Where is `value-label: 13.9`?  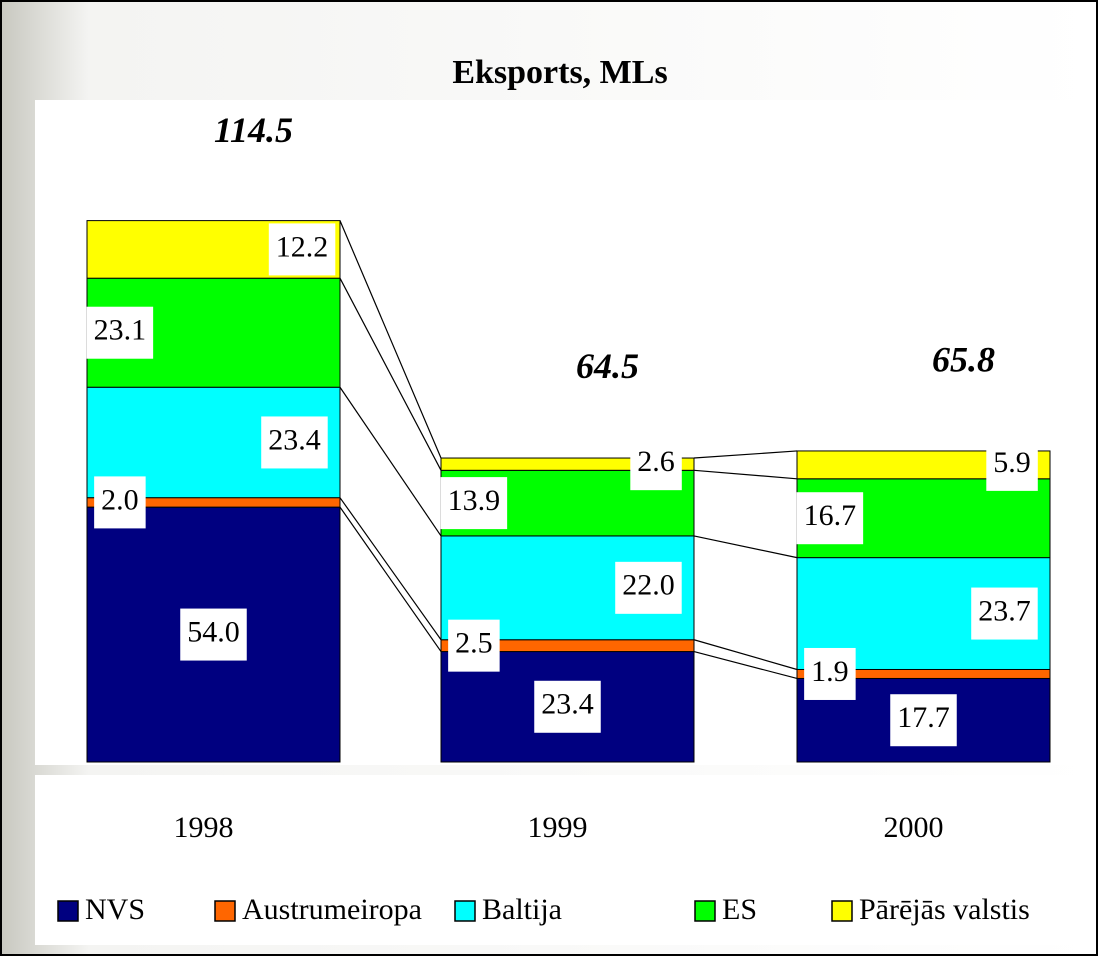 value-label: 13.9 is located at coordinates (474, 500).